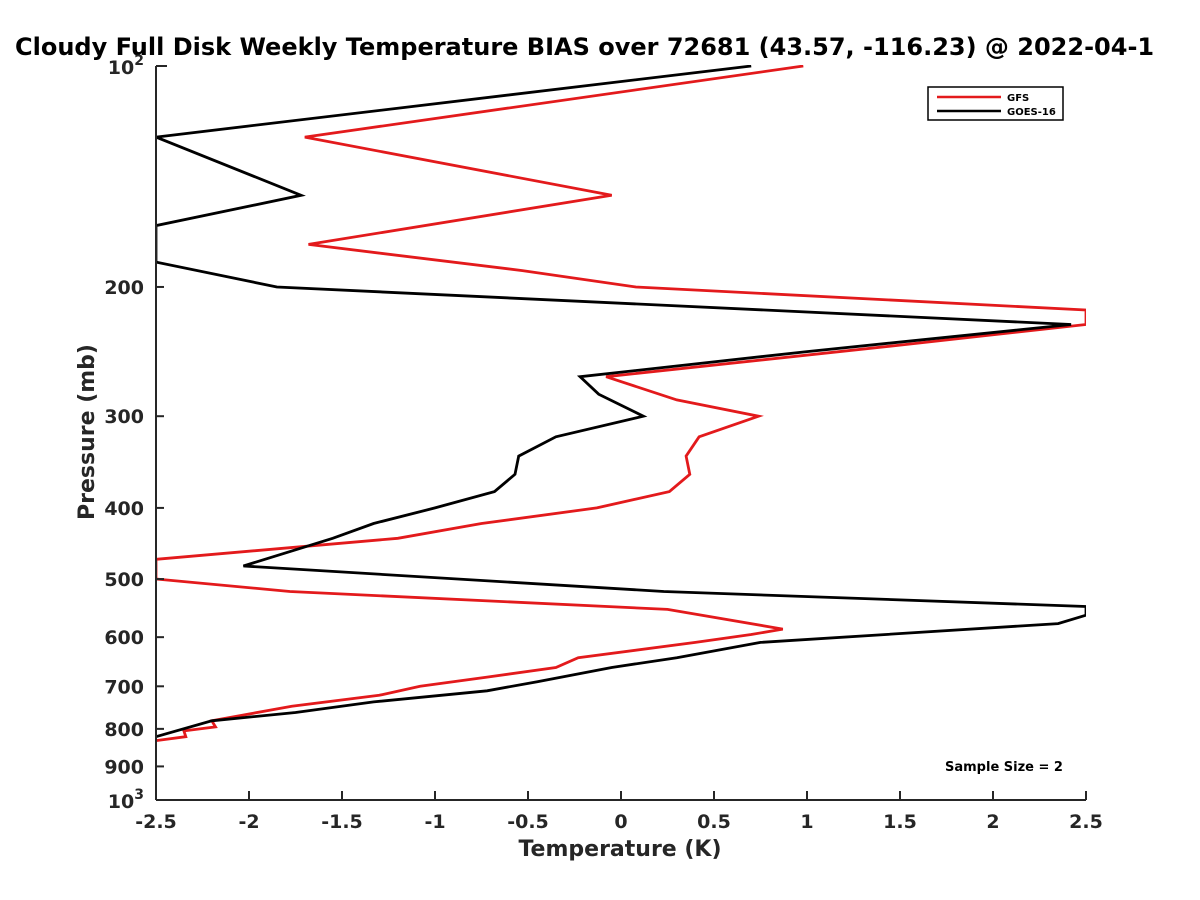 Image resolution: width=1200 pixels, height=900 pixels. I want to click on x-tick-label: -1, so click(434, 822).